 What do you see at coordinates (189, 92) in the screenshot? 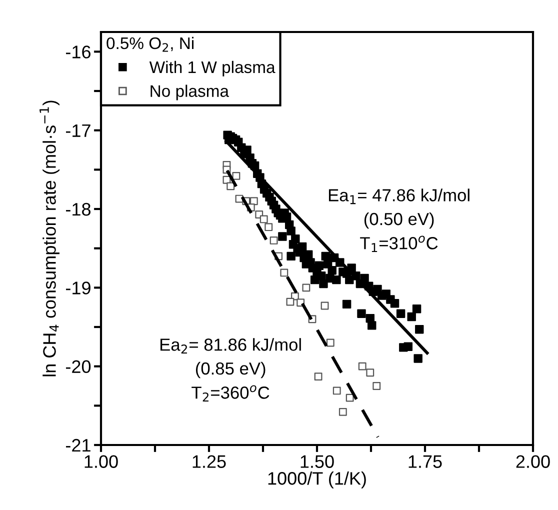
I see `legend-label: No plasma` at bounding box center [189, 92].